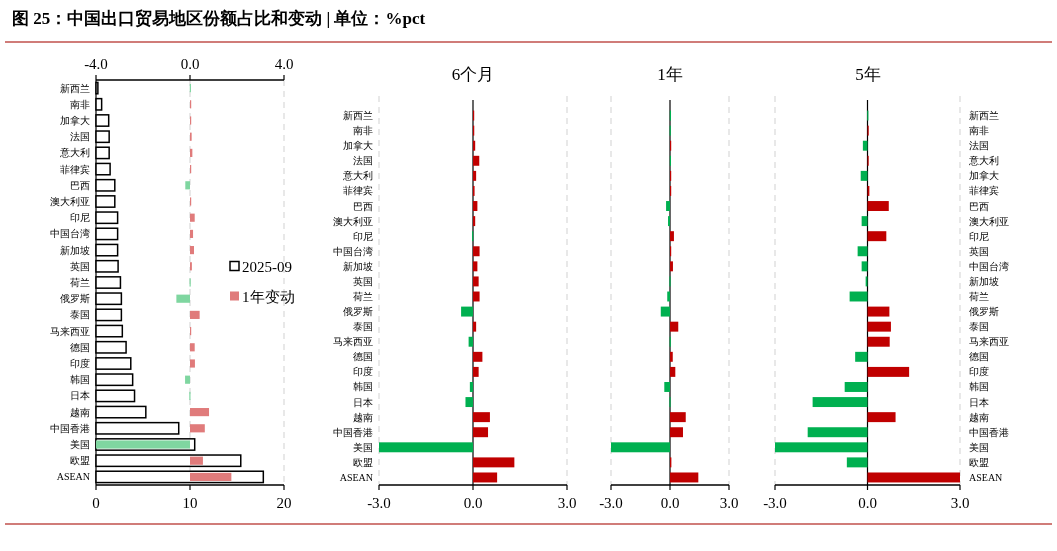 This screenshot has height=551, width=1057. What do you see at coordinates (190, 503) in the screenshot?
I see `x-tick-label: 10` at bounding box center [190, 503].